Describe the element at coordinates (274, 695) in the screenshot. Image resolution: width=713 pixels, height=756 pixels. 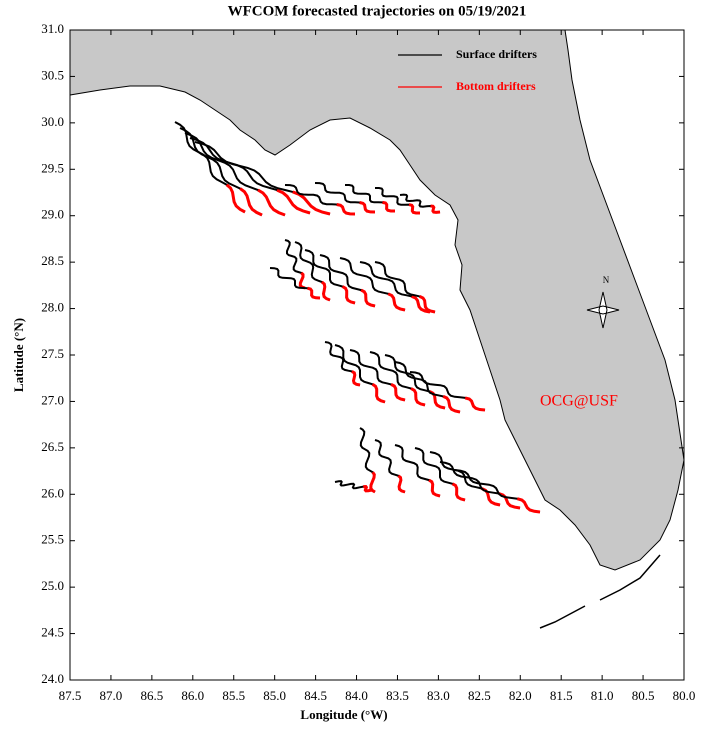
I see `x-tick-label: 85.0` at that location.